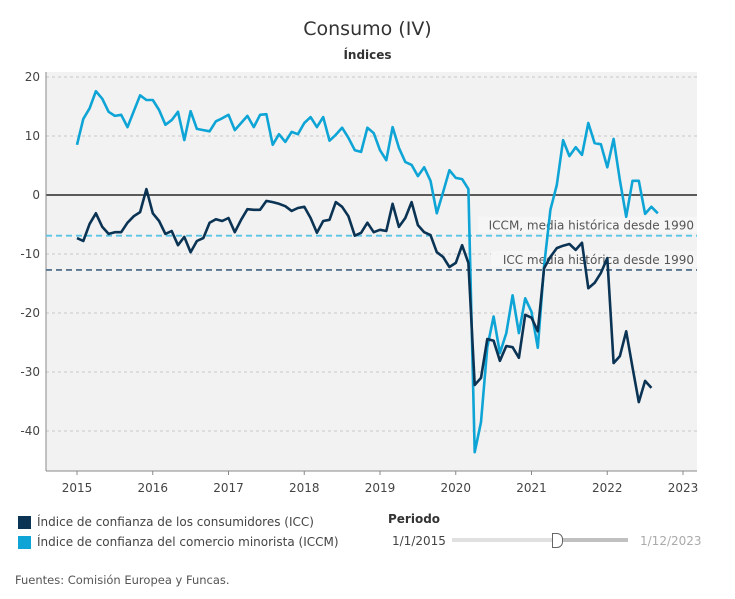 This screenshot has width=735, height=599. I want to click on period-slider-selected, so click(592, 540).